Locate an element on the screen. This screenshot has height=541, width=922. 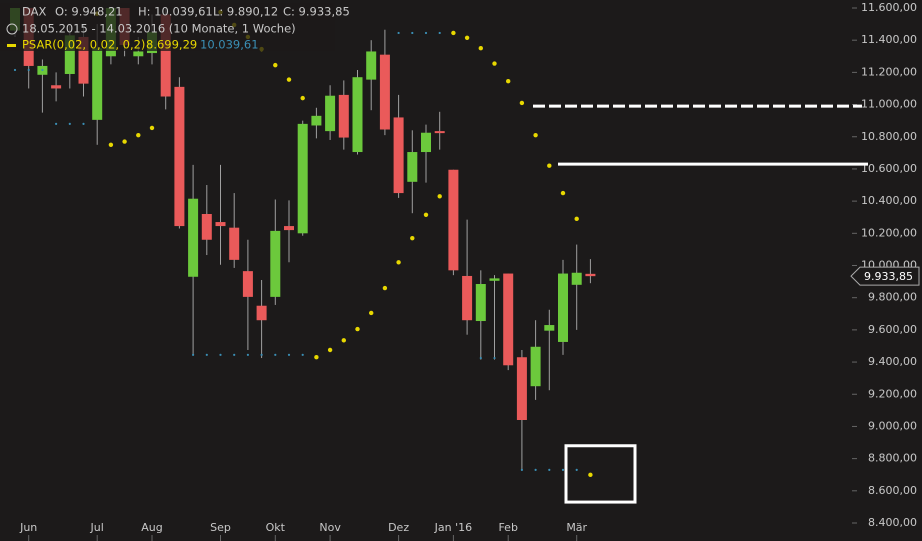
y-tick-label: 9.600,00 is located at coordinates (892, 329).